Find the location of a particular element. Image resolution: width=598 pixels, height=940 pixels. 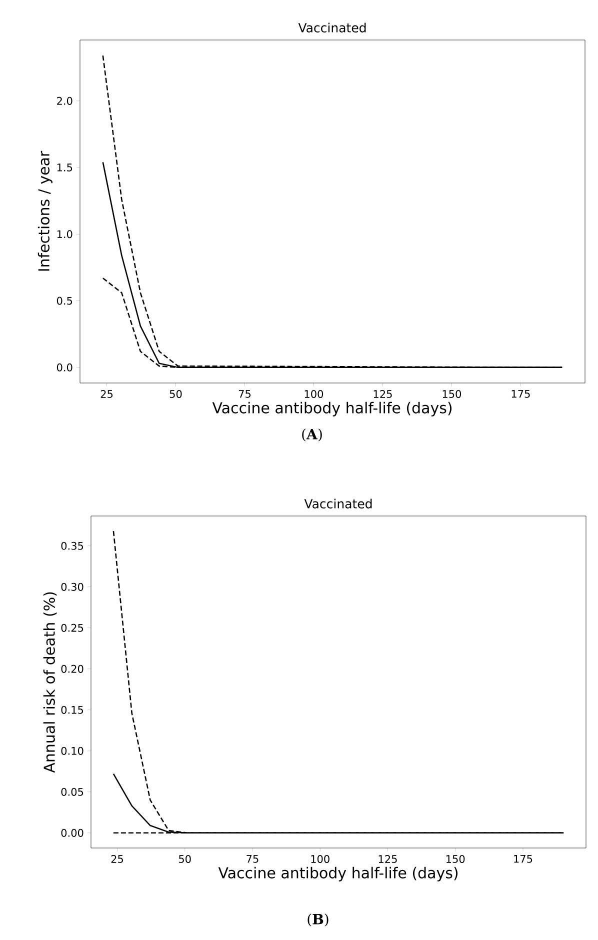

y-tick-label: 0.30 is located at coordinates (72, 586).